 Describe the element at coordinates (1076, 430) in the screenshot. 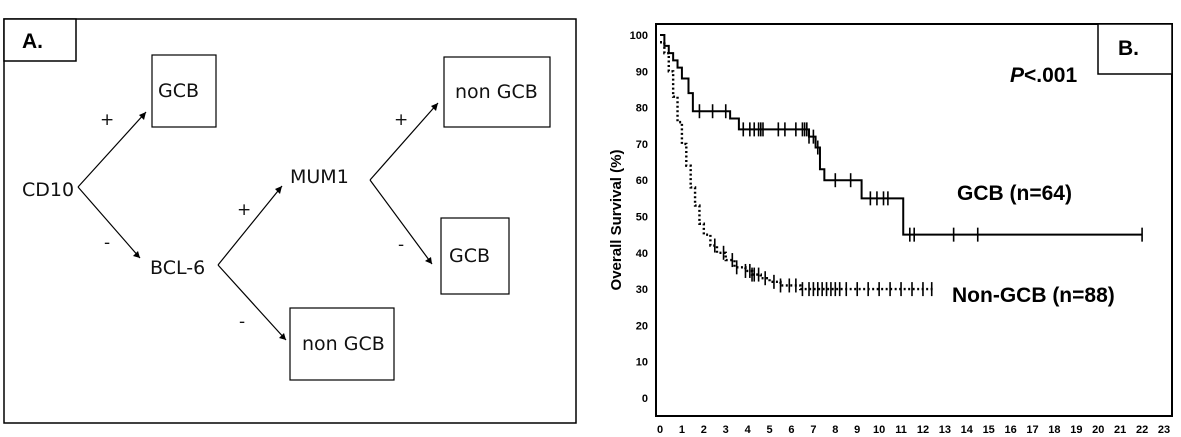

I see `x-tick-label: 19` at that location.